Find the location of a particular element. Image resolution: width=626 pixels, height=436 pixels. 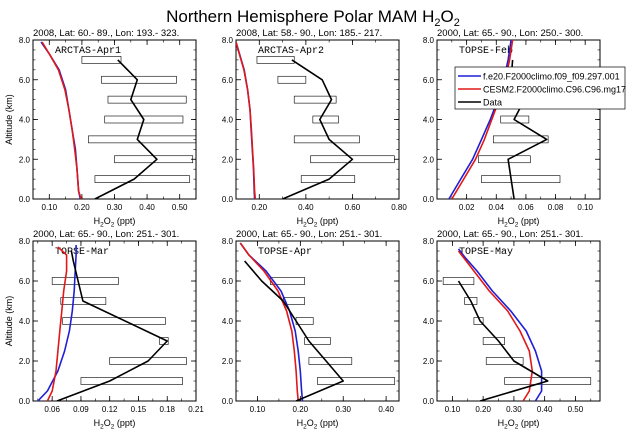

x-tick-label: 0.08 is located at coordinates (556, 207).